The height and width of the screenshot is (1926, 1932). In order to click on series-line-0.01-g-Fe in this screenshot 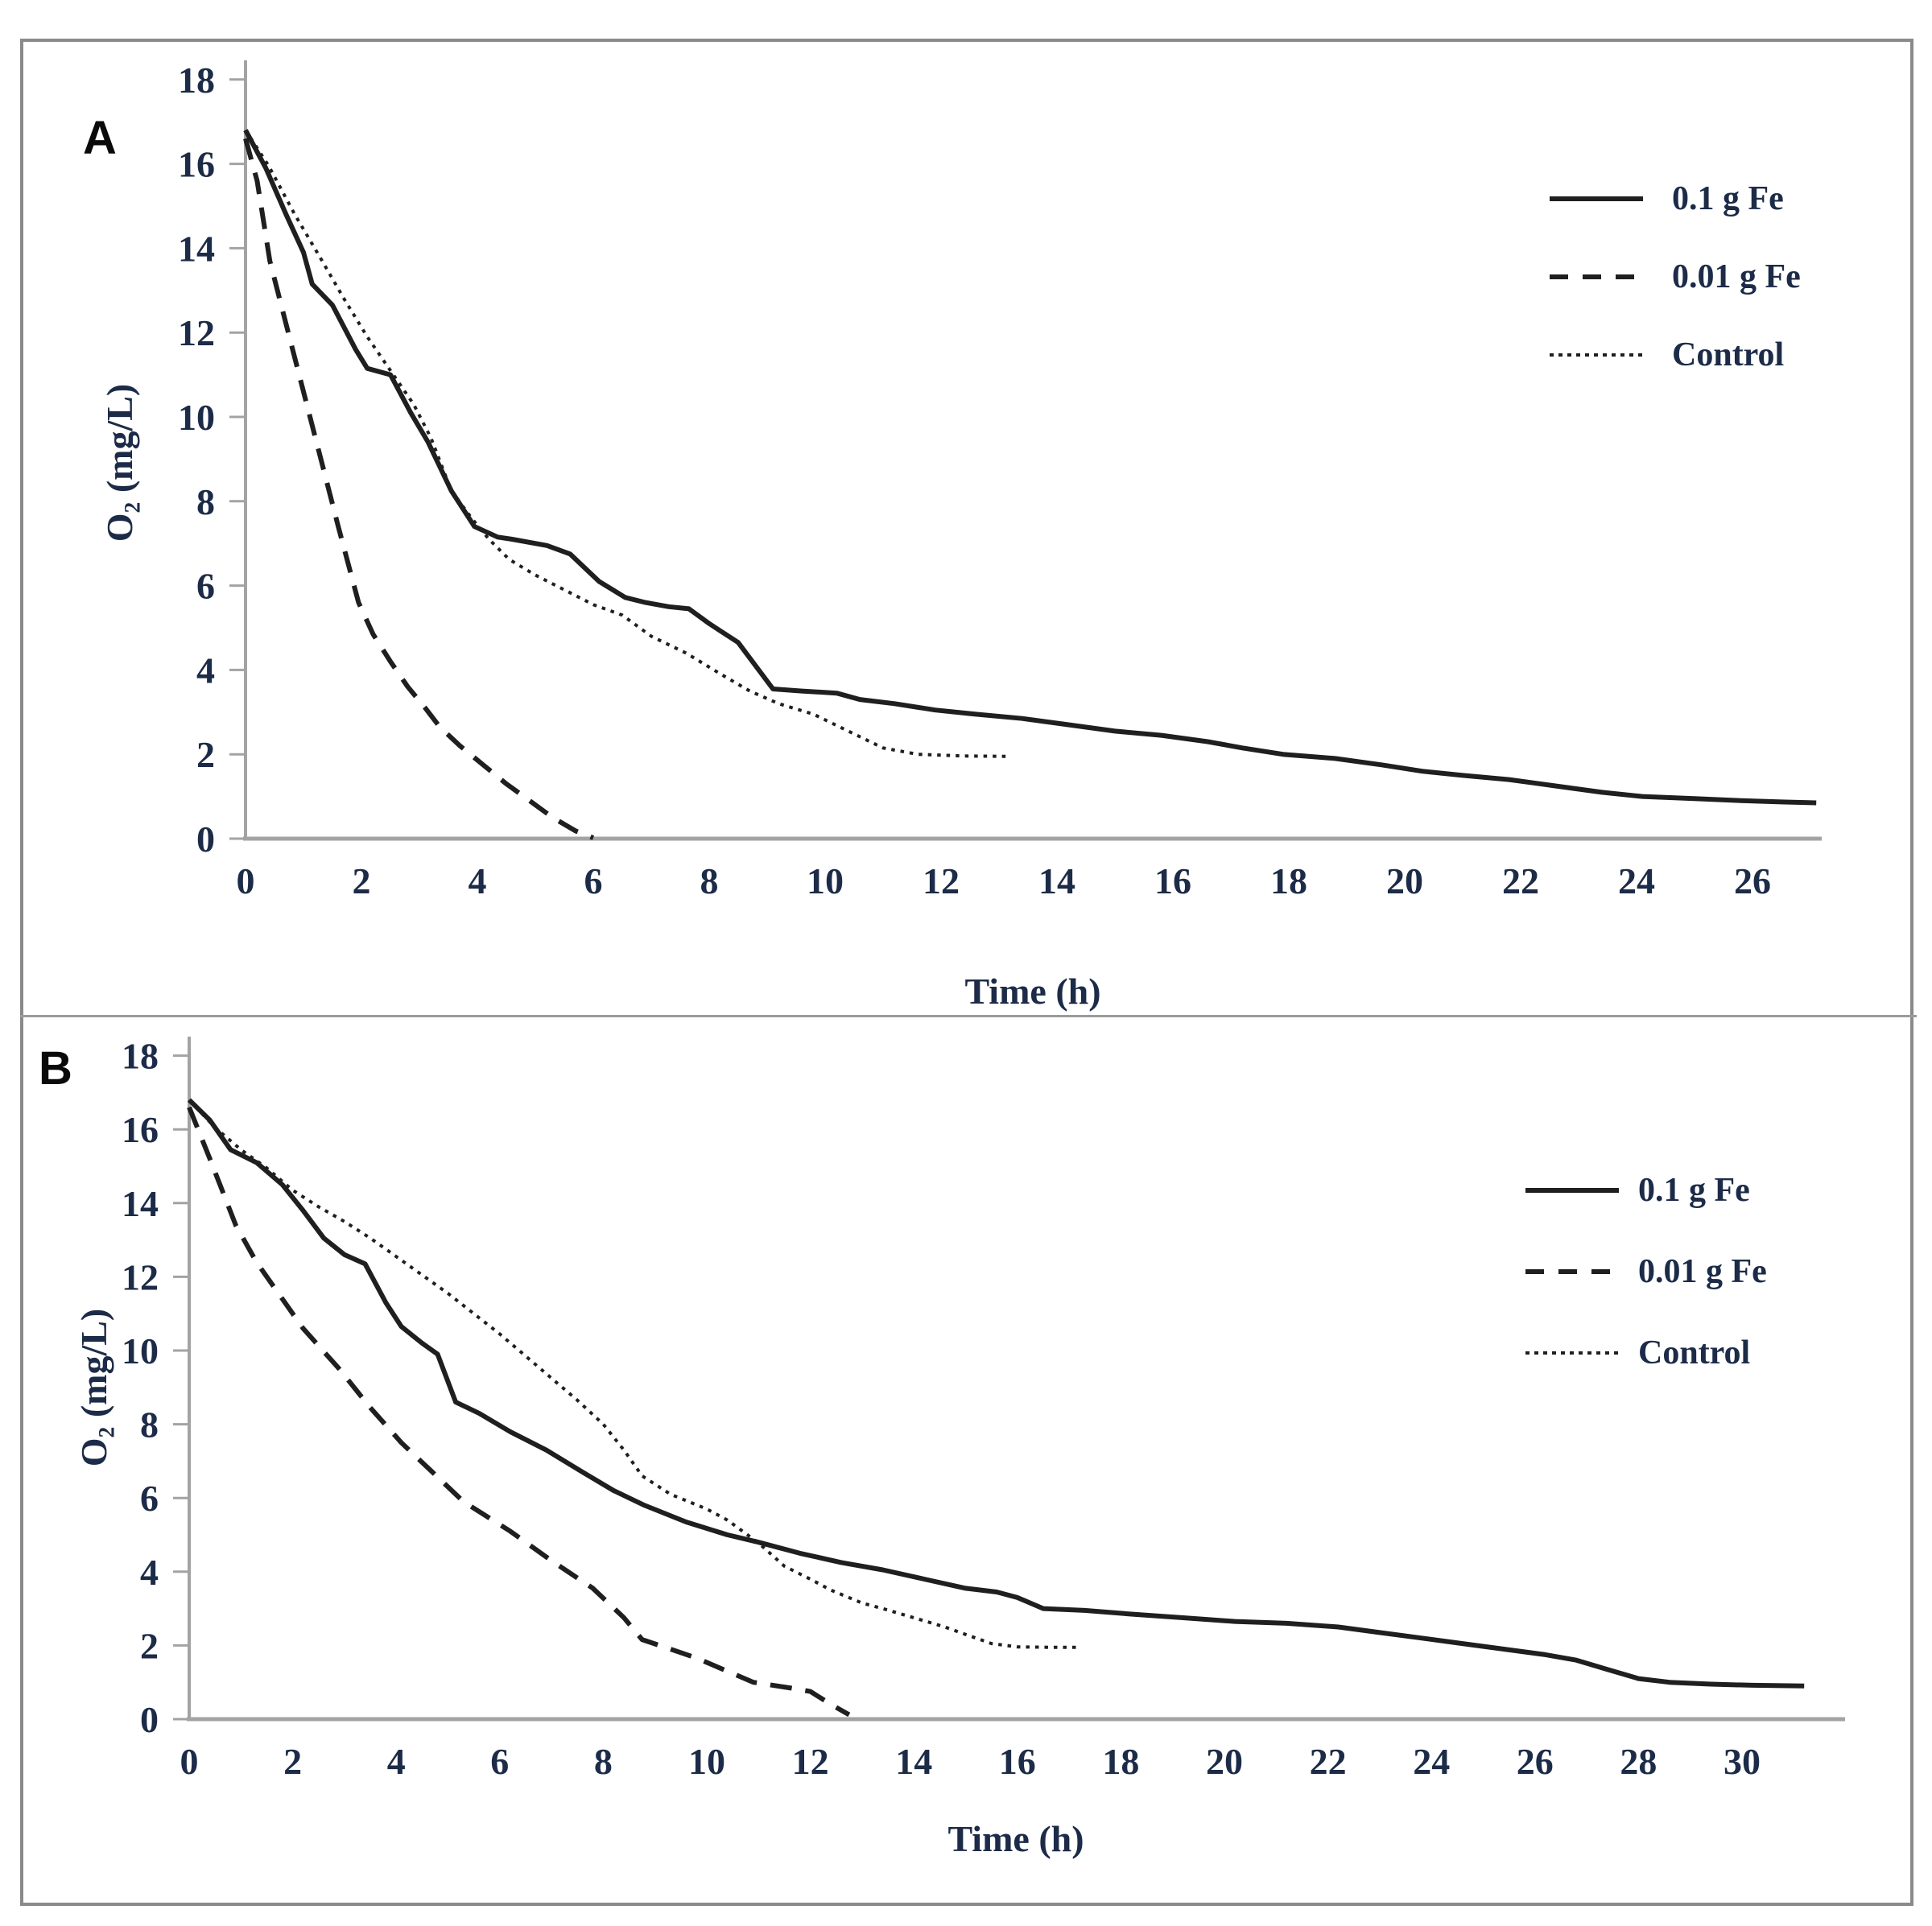, I will do `click(519, 1412)`.